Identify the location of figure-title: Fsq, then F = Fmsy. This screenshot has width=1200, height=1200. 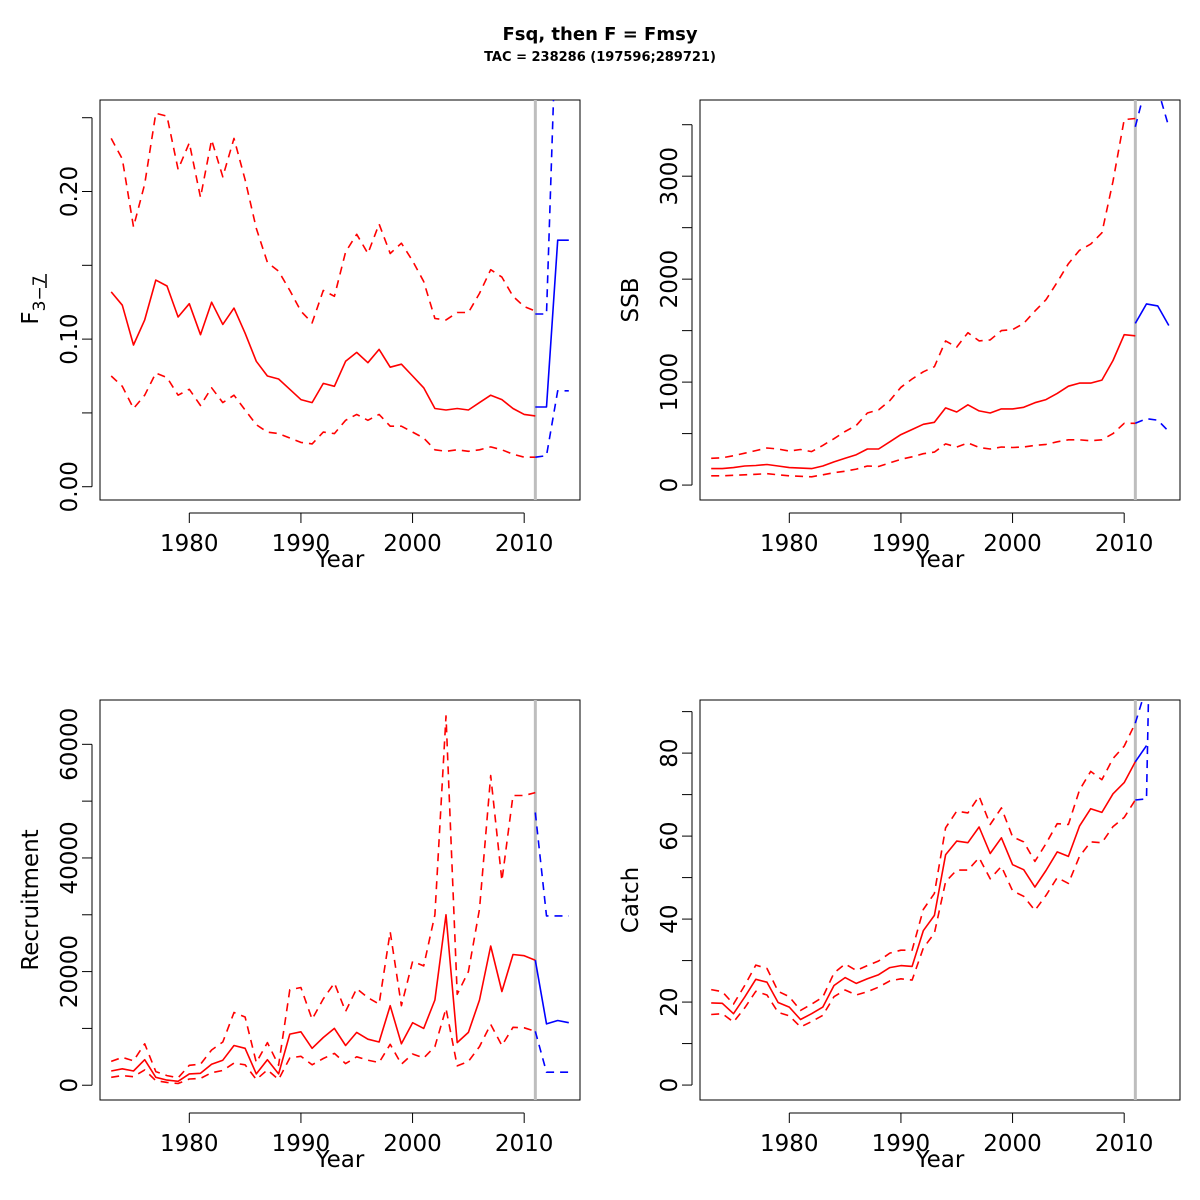
(599, 34).